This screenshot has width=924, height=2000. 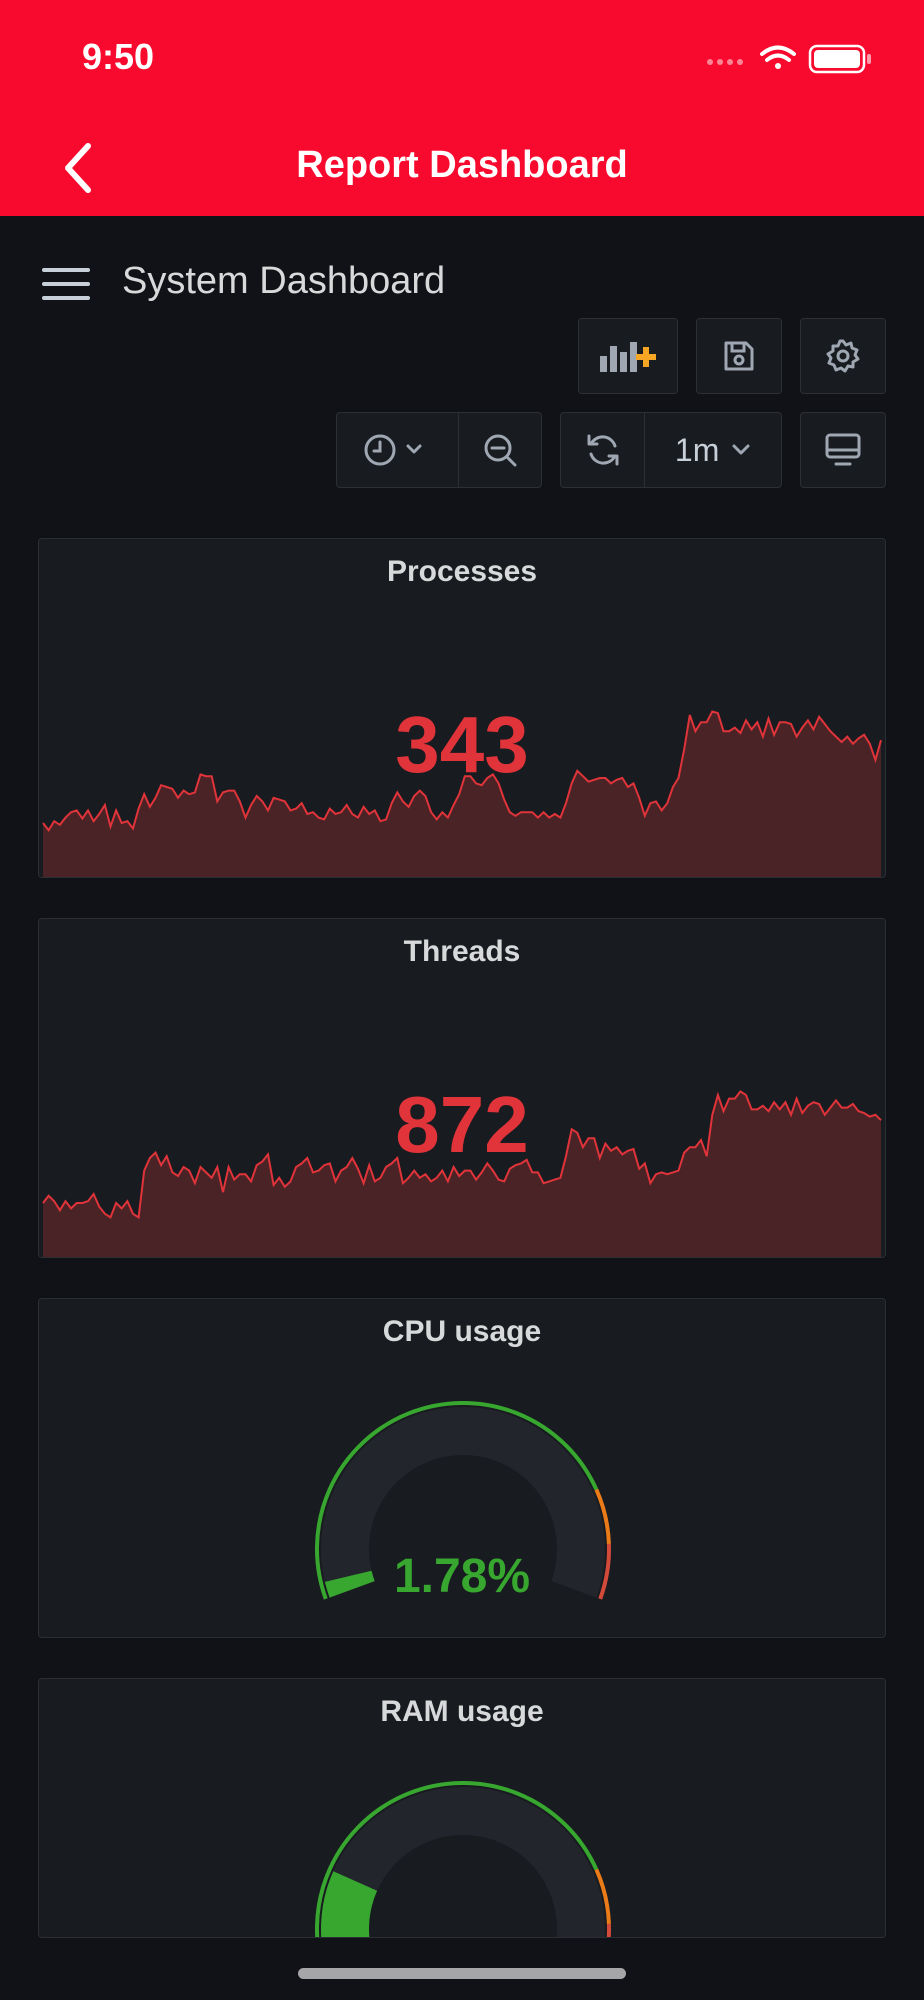 I want to click on panel-title: RAM usage, so click(x=462, y=1711).